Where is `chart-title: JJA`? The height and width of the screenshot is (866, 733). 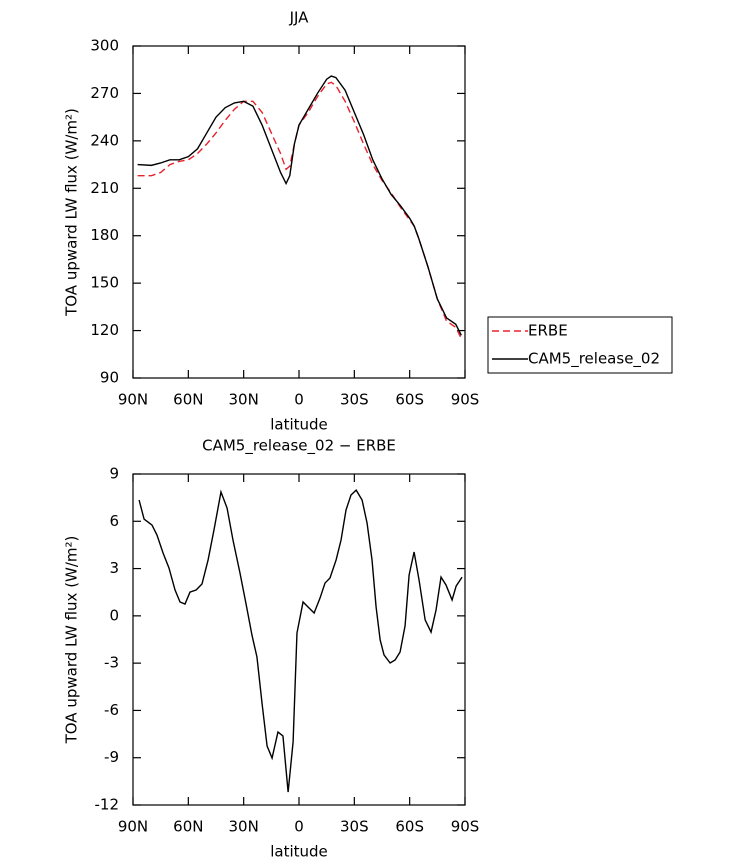 chart-title: JJA is located at coordinates (299, 18).